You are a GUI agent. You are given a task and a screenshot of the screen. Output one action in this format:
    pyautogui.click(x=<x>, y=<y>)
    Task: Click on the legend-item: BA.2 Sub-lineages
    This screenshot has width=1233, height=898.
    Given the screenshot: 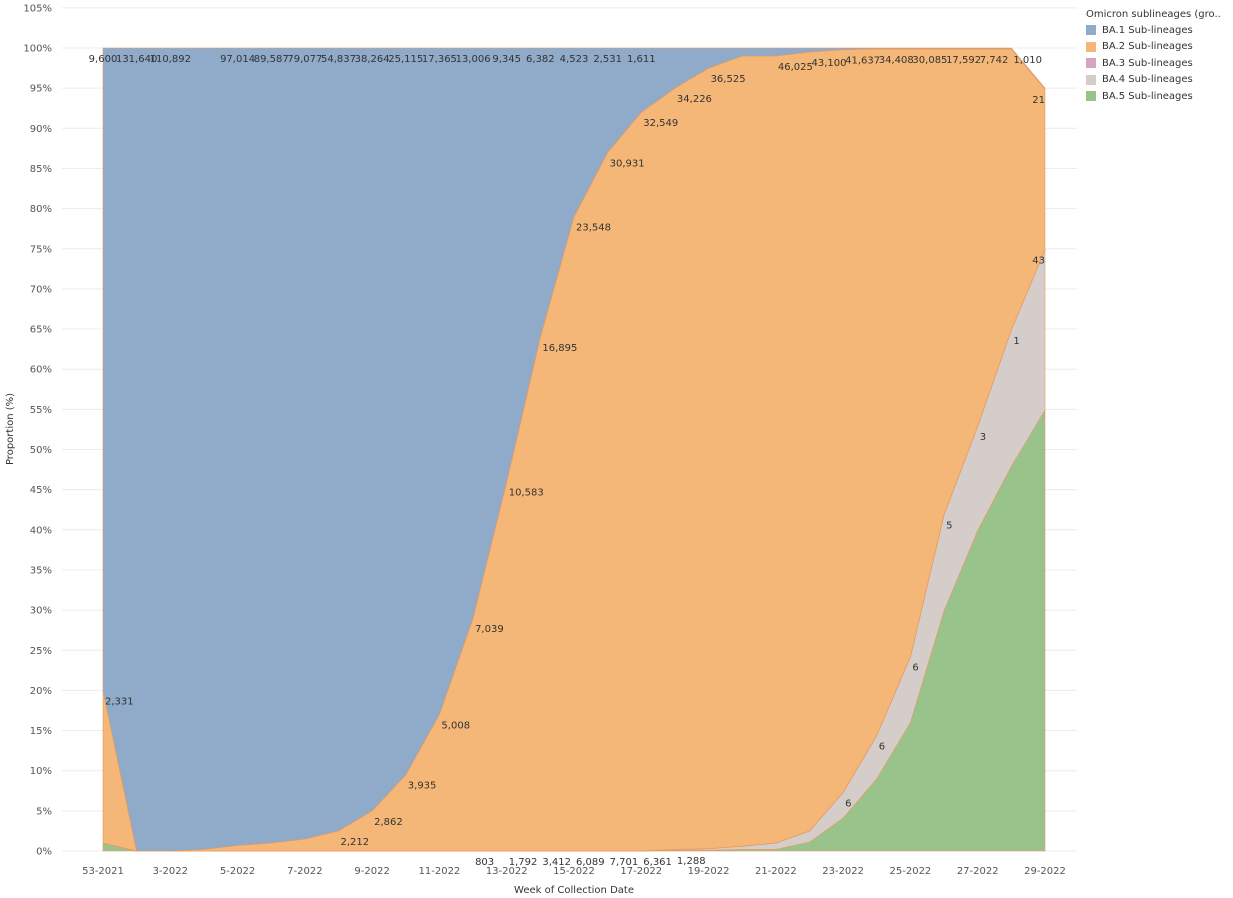 What is the action you would take?
    pyautogui.click(x=1159, y=47)
    